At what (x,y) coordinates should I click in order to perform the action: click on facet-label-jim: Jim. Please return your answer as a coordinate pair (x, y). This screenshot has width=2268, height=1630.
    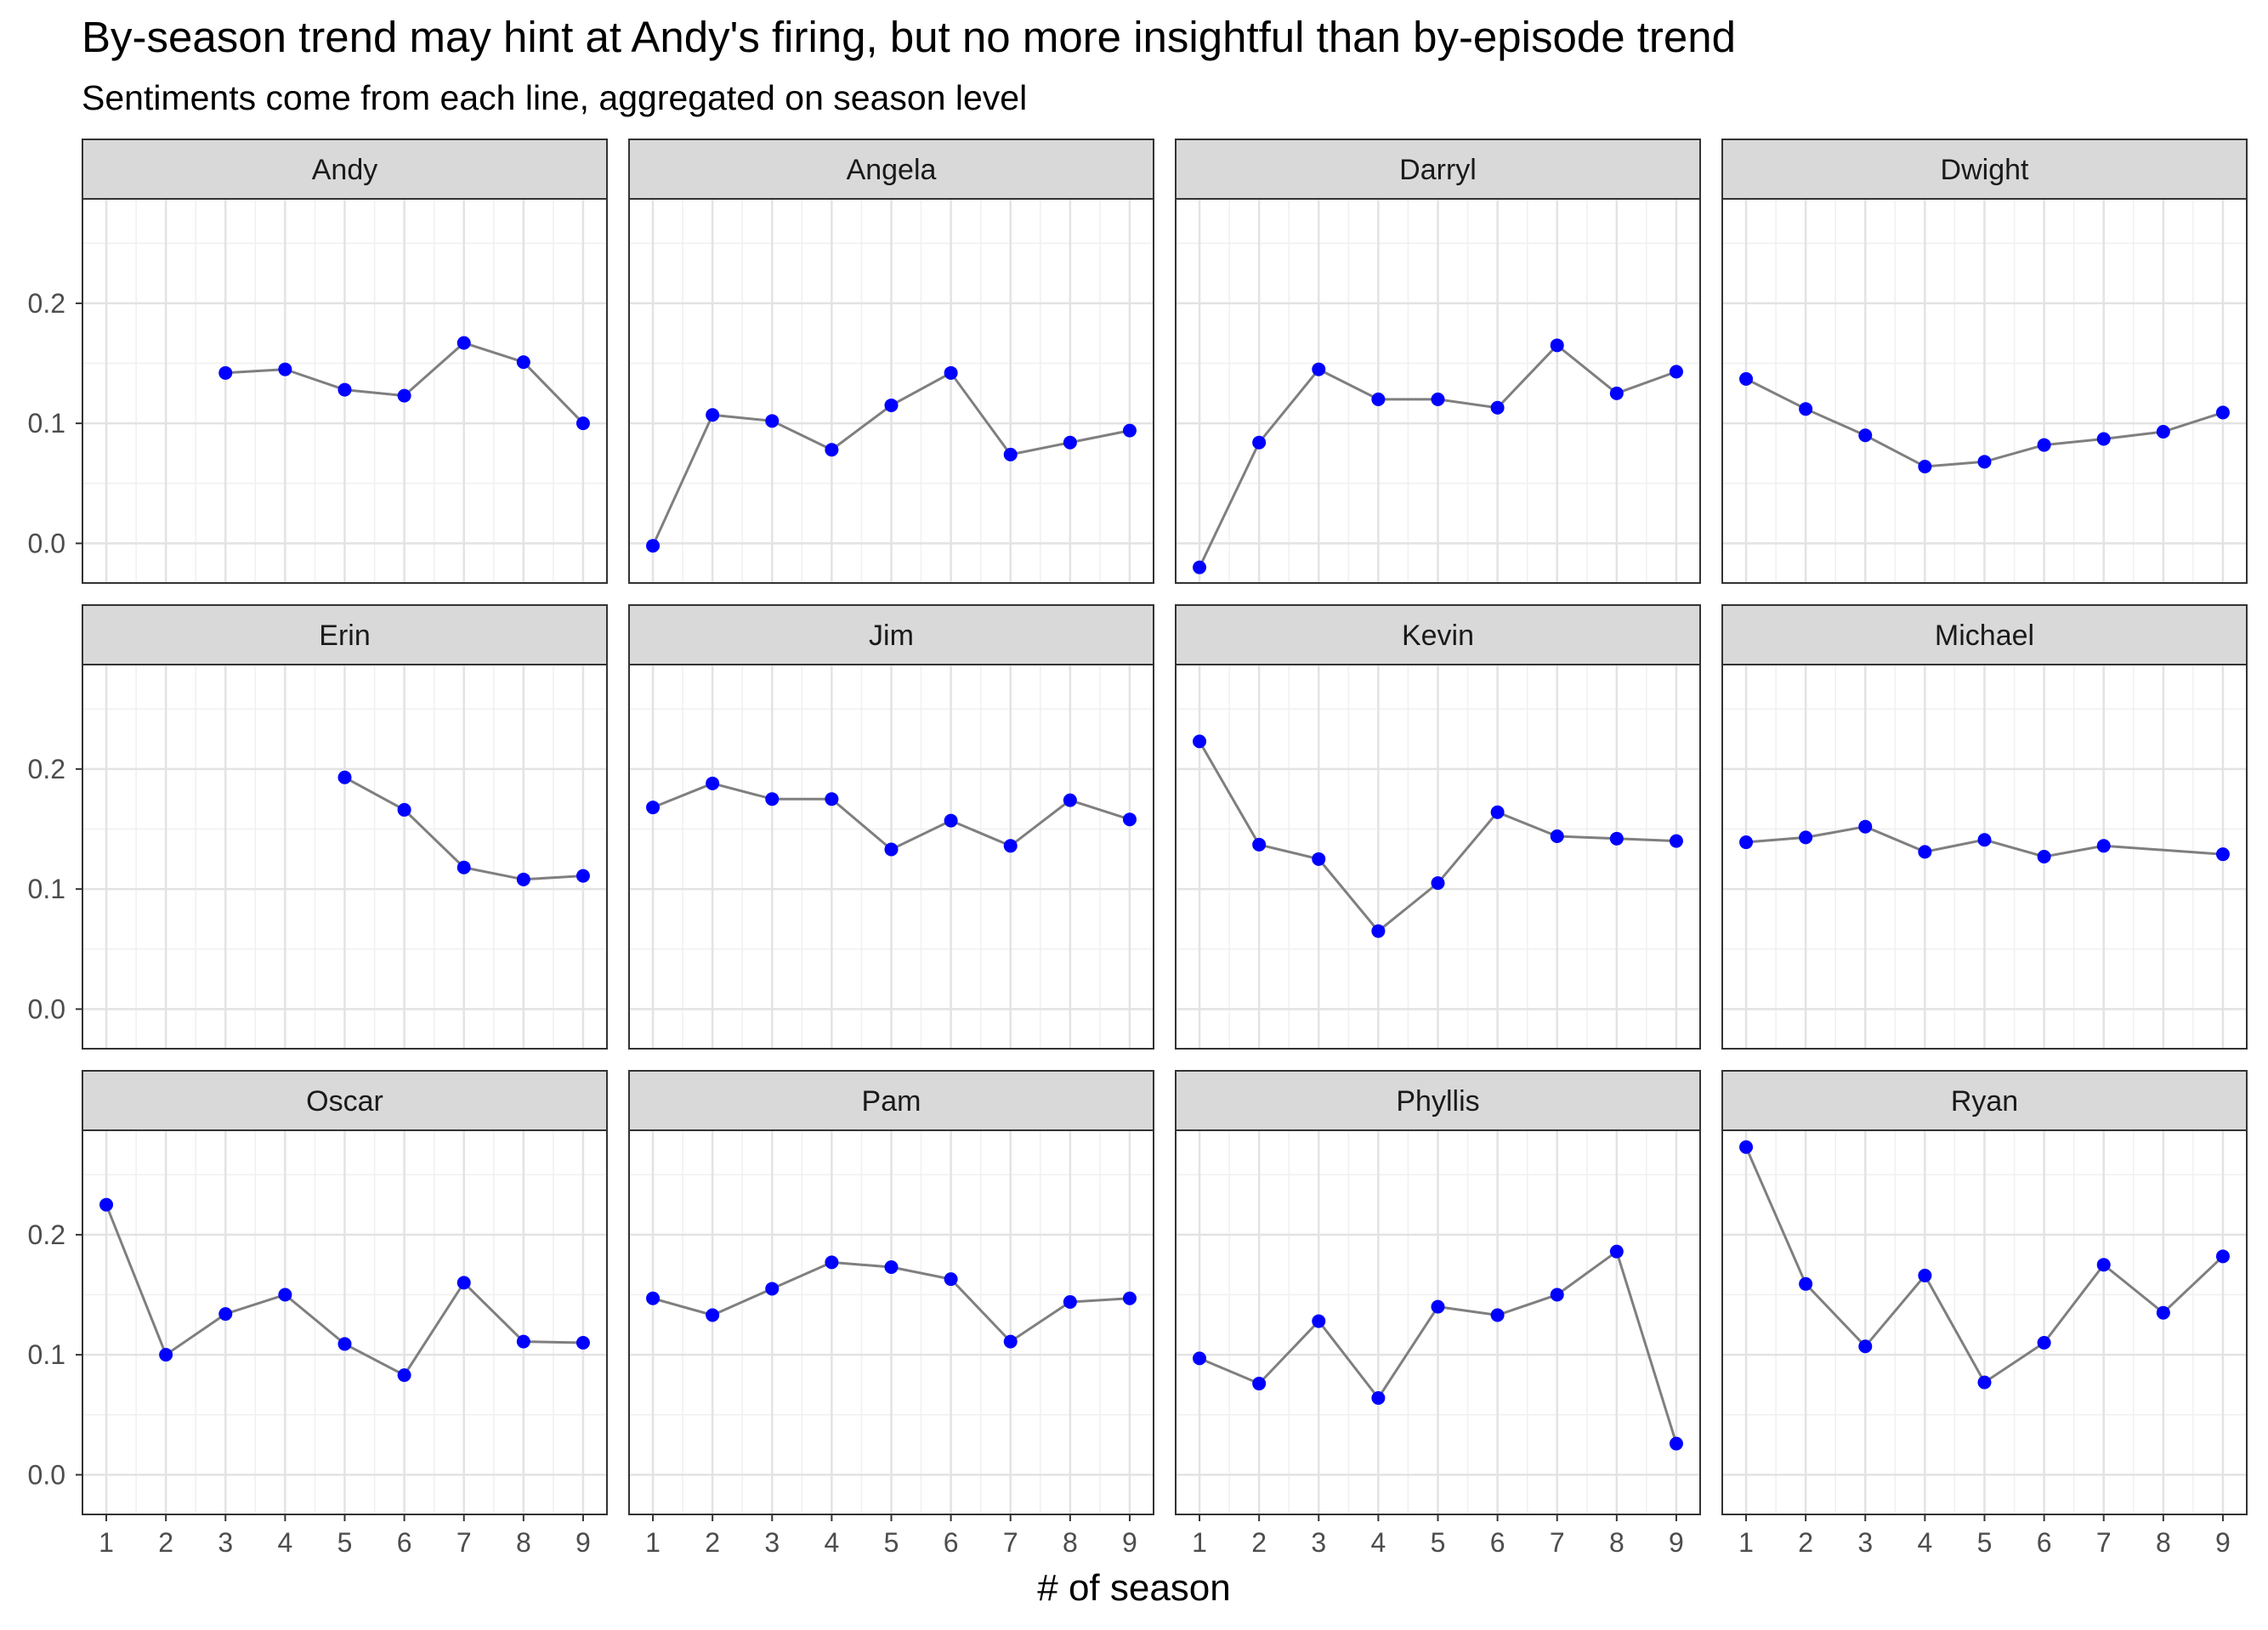
    Looking at the image, I should click on (891, 636).